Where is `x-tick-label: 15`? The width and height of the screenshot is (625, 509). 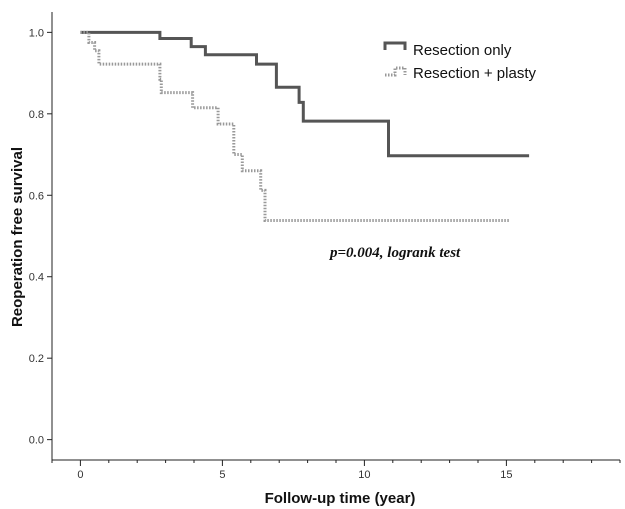 x-tick-label: 15 is located at coordinates (506, 475).